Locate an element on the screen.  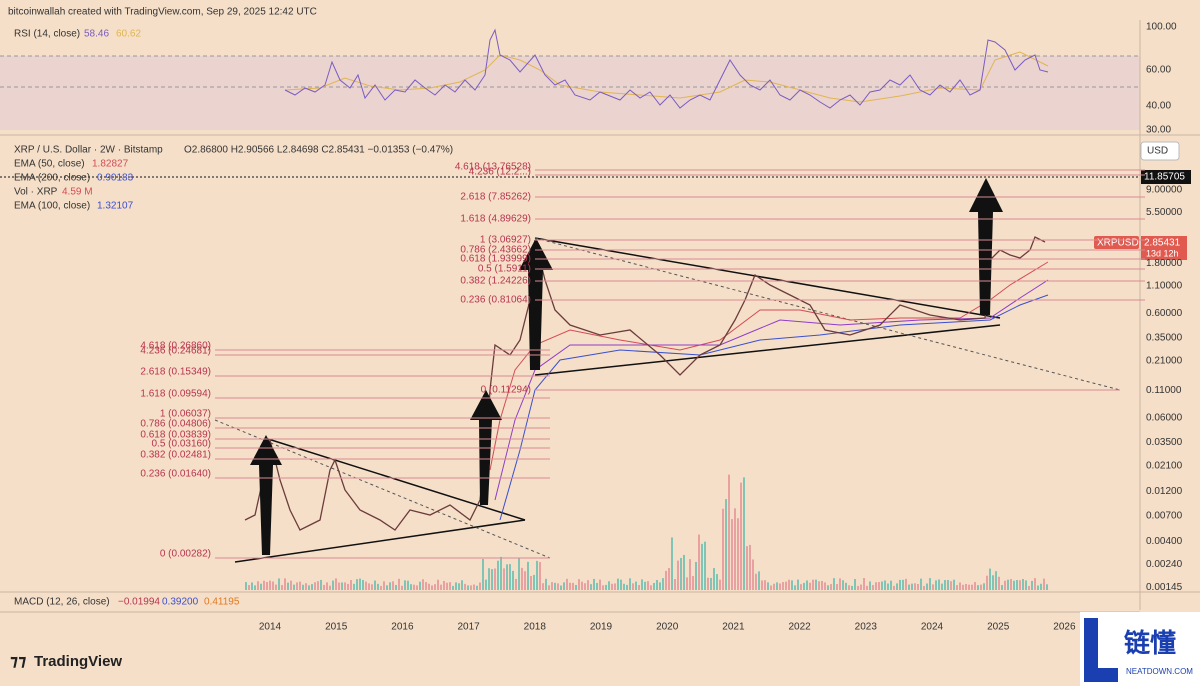
price-tick-label: 1.80000 is located at coordinates (1164, 263).